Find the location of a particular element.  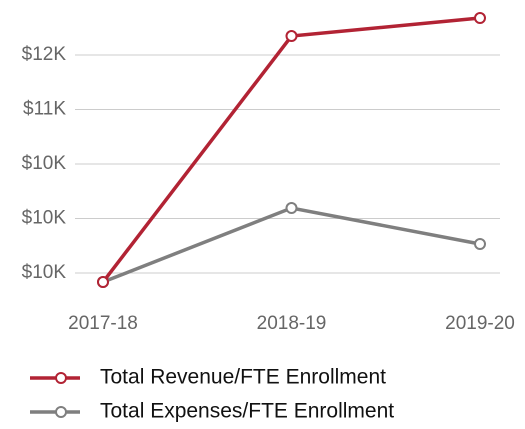

y-tick-label: $12K is located at coordinates (44, 54).